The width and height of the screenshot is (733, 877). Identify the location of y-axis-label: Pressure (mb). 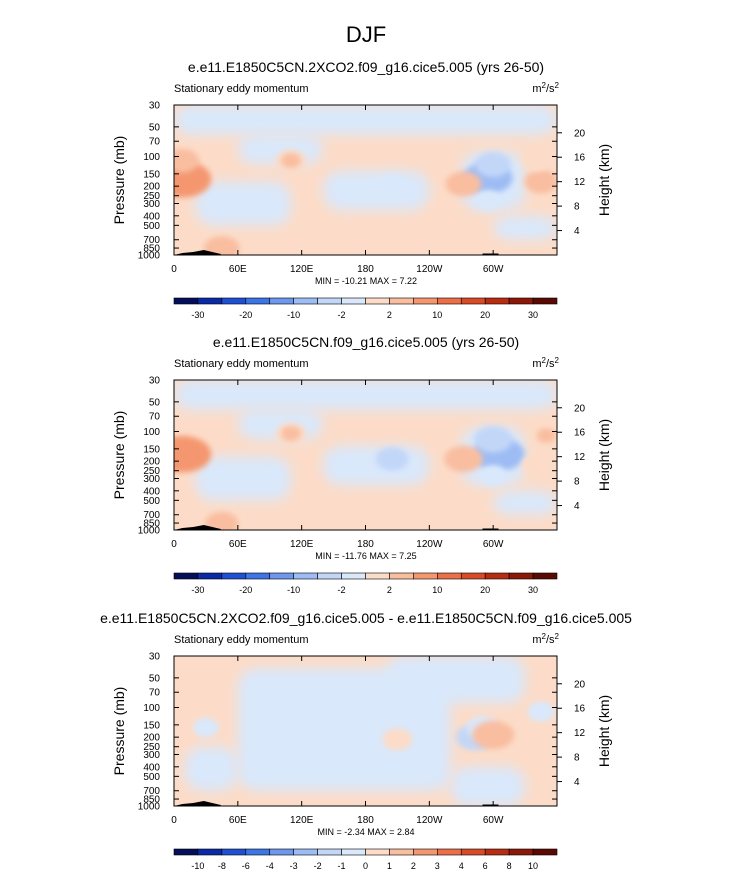
(119, 180).